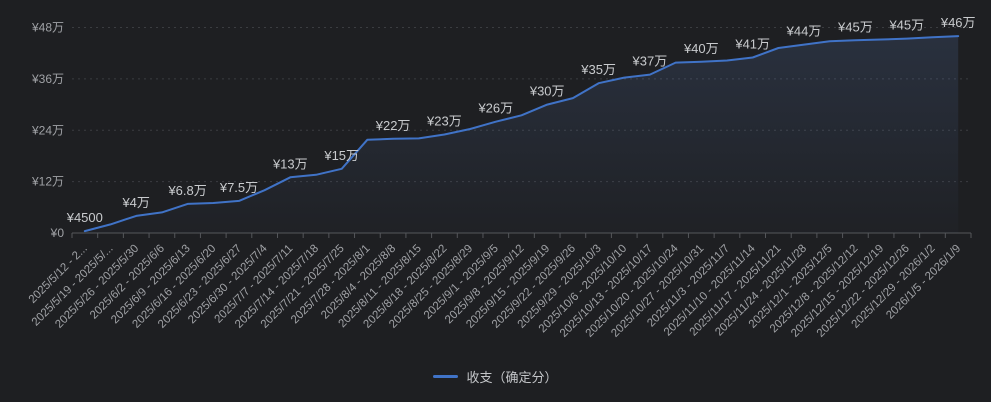 The width and height of the screenshot is (991, 402). What do you see at coordinates (186, 190) in the screenshot?
I see `data-label: ¥6.8万` at bounding box center [186, 190].